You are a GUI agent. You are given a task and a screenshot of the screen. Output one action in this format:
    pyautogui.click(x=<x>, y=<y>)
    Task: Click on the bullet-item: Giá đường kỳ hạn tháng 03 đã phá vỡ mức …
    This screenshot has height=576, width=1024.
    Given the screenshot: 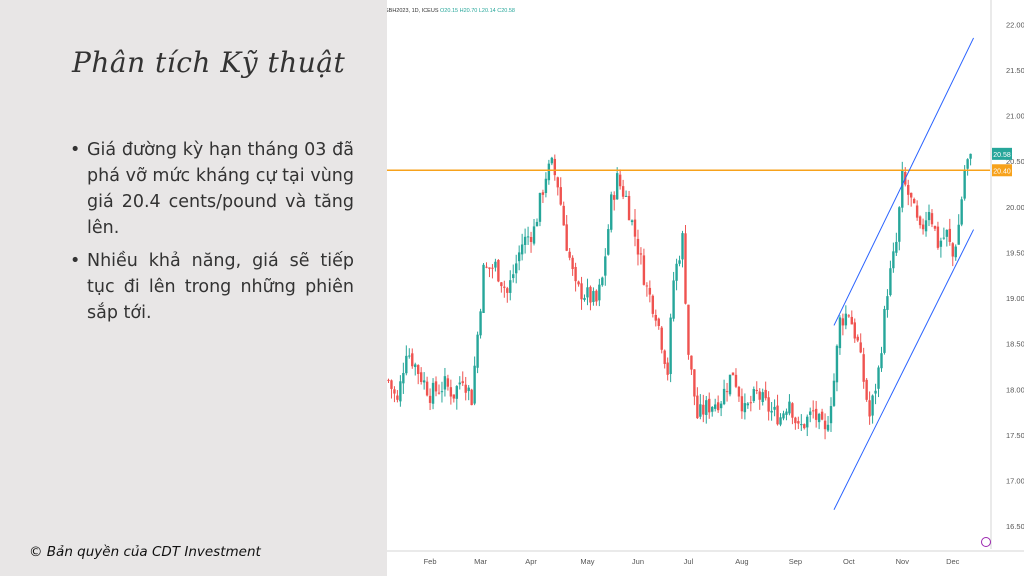 What is the action you would take?
    pyautogui.click(x=211, y=189)
    